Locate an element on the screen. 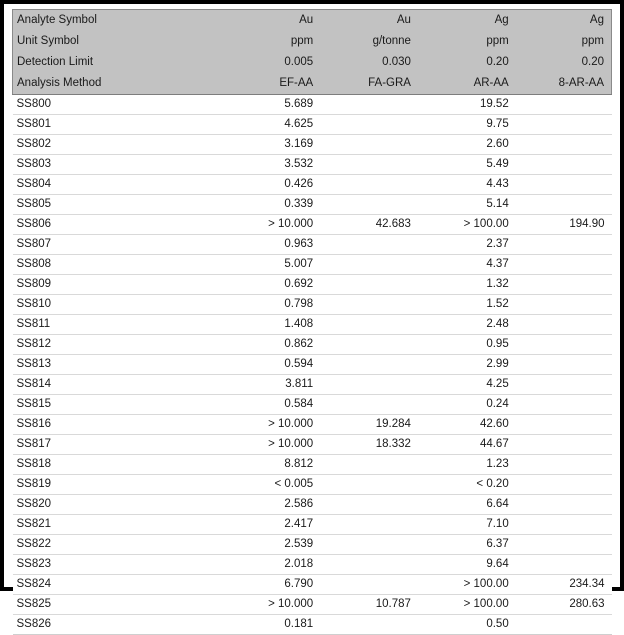 Image resolution: width=624 pixels, height=635 pixels. sample-id-cell: SS816 is located at coordinates (114, 424).